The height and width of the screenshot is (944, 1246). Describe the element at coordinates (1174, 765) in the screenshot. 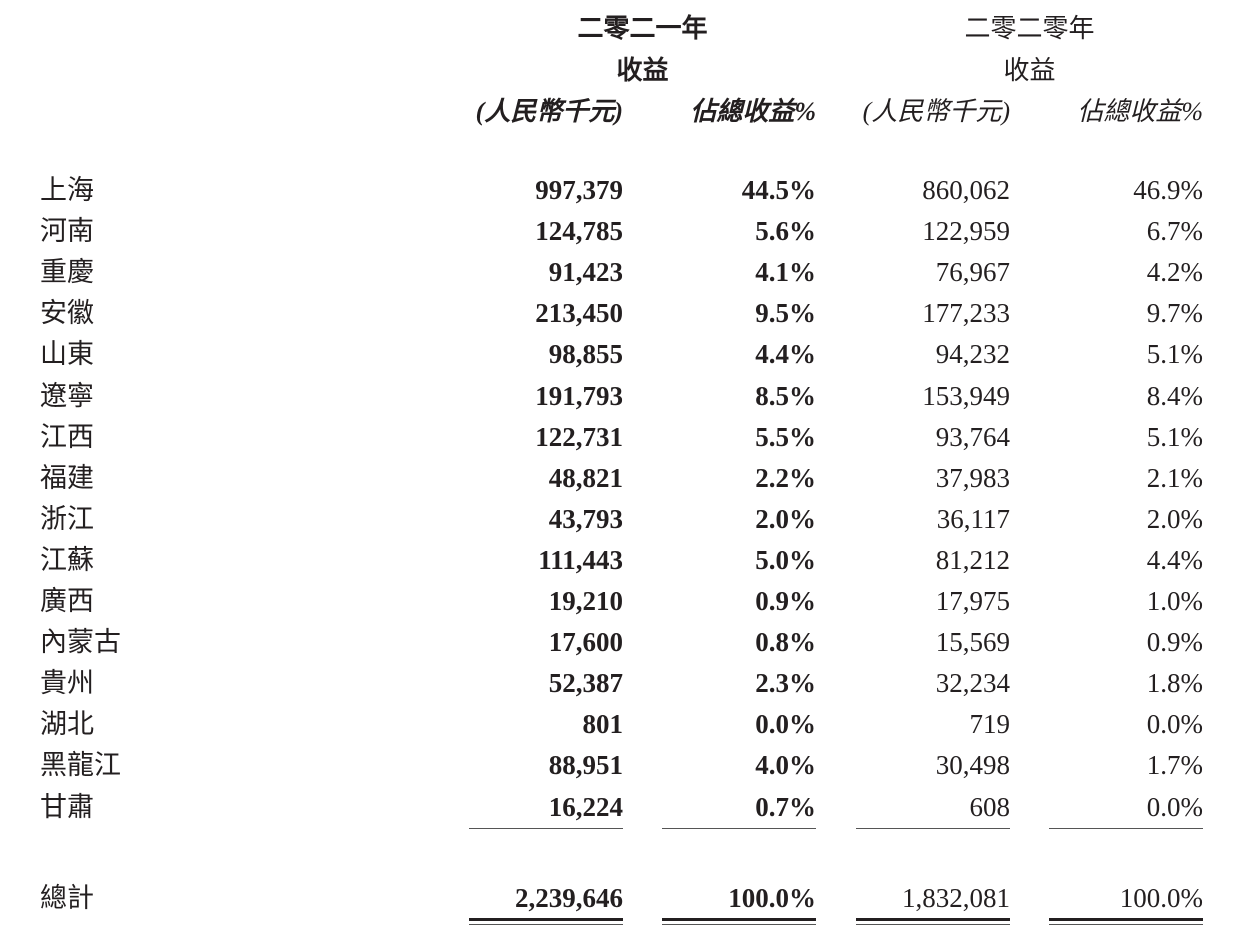

I see `percent-2020: 1.7%` at that location.